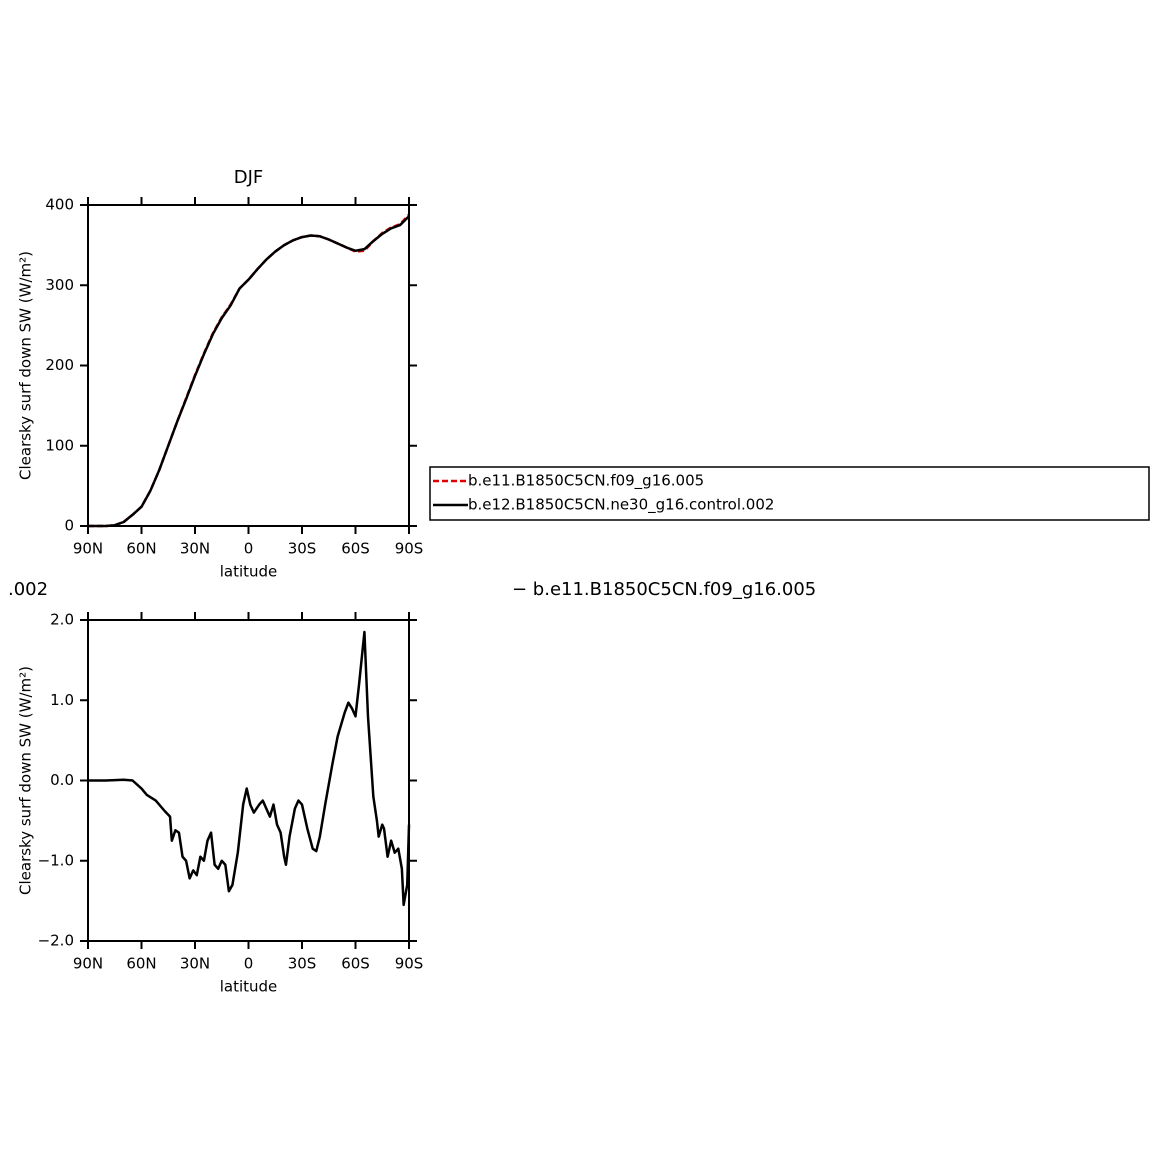 The height and width of the screenshot is (1163, 1167). Describe the element at coordinates (59, 285) in the screenshot. I see `y-tick-label: 300` at that location.